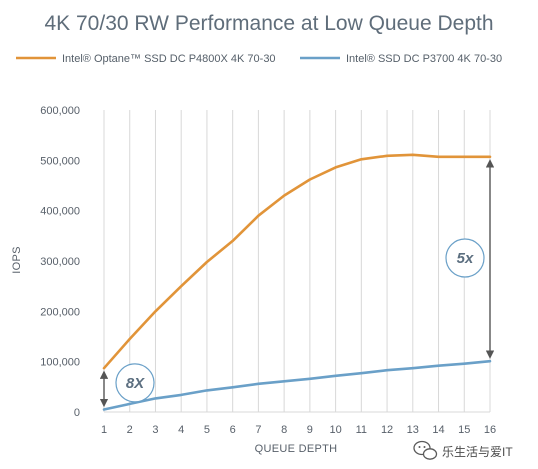  Describe the element at coordinates (298, 430) in the screenshot. I see `x-axis-ticks: 1 2 3 4 5 6 7 8 9 10 11 12 13 14 15 16` at that location.